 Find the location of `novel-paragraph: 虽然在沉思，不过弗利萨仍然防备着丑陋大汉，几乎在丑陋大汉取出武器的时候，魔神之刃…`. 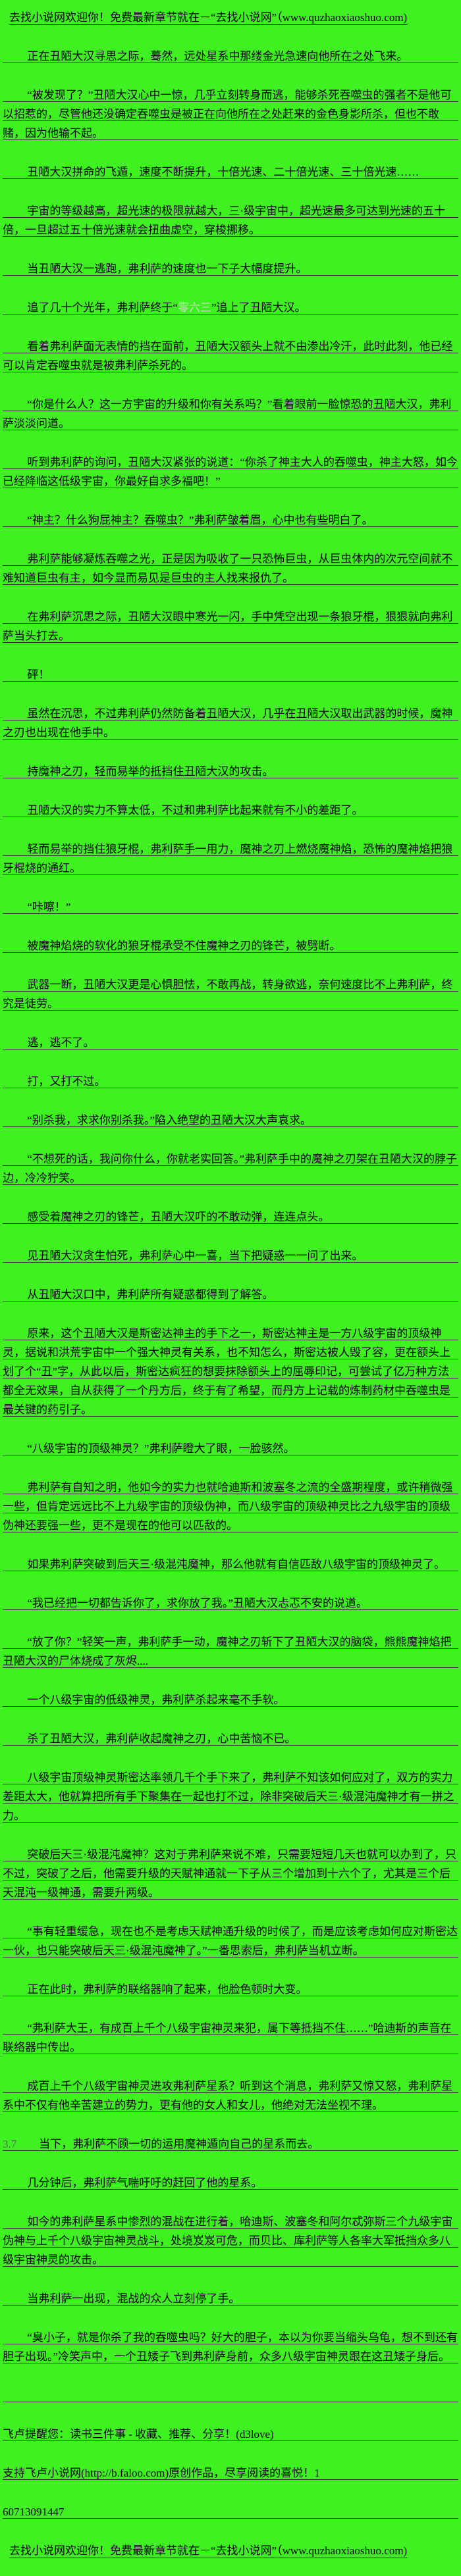

novel-paragraph: 虽然在沉思，不过弗利萨仍然防备着丑陋大汉，几乎在丑陋大汉取出武器的时候，魔神之刃… is located at coordinates (230, 723).